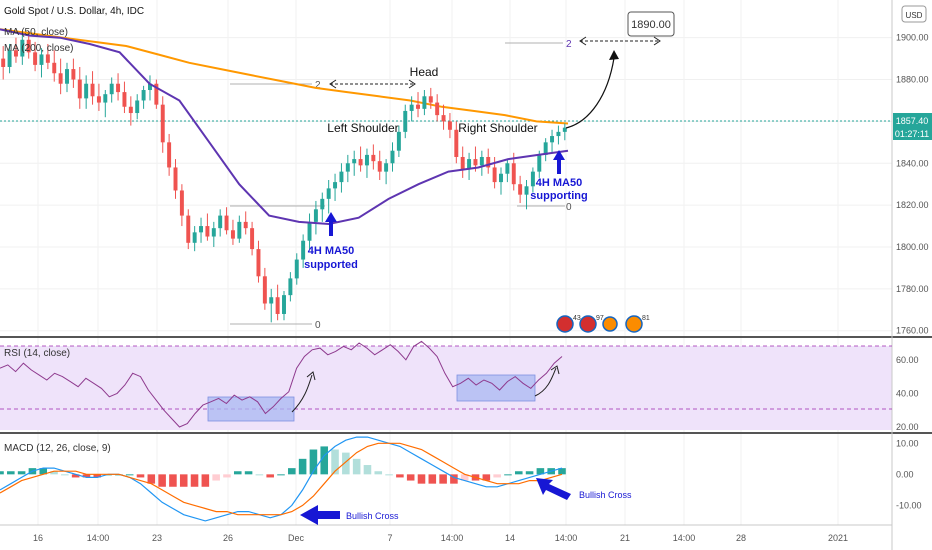 Image resolution: width=932 pixels, height=550 pixels. What do you see at coordinates (741, 538) in the screenshot?
I see `time-tick-label: 28` at bounding box center [741, 538].